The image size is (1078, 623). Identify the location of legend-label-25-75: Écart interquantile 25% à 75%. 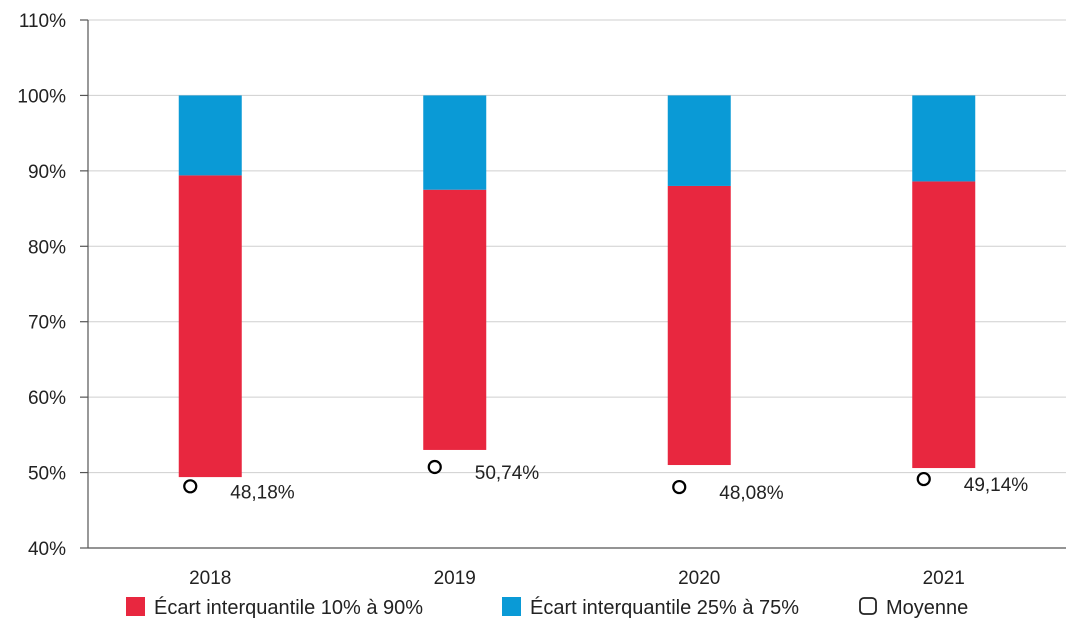
(664, 607).